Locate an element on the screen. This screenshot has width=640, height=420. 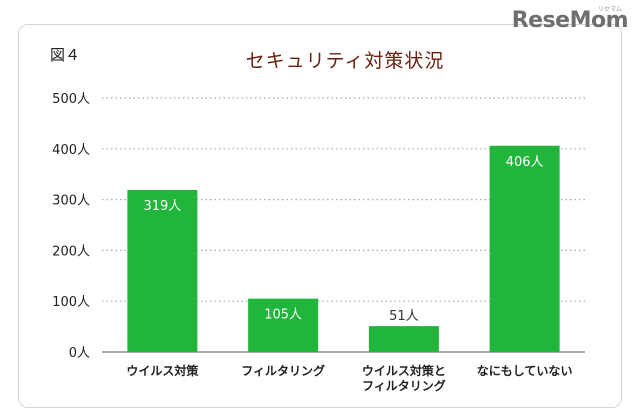
y-tick-label: 400人 is located at coordinates (71, 150).